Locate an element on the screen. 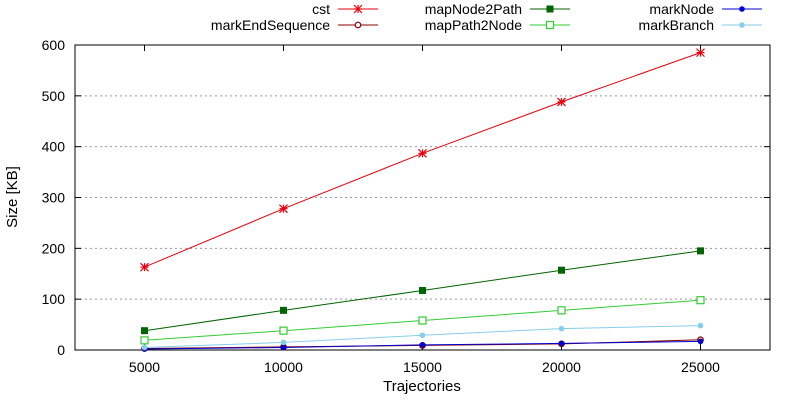  legend-label: mapPath2Node is located at coordinates (474, 25).